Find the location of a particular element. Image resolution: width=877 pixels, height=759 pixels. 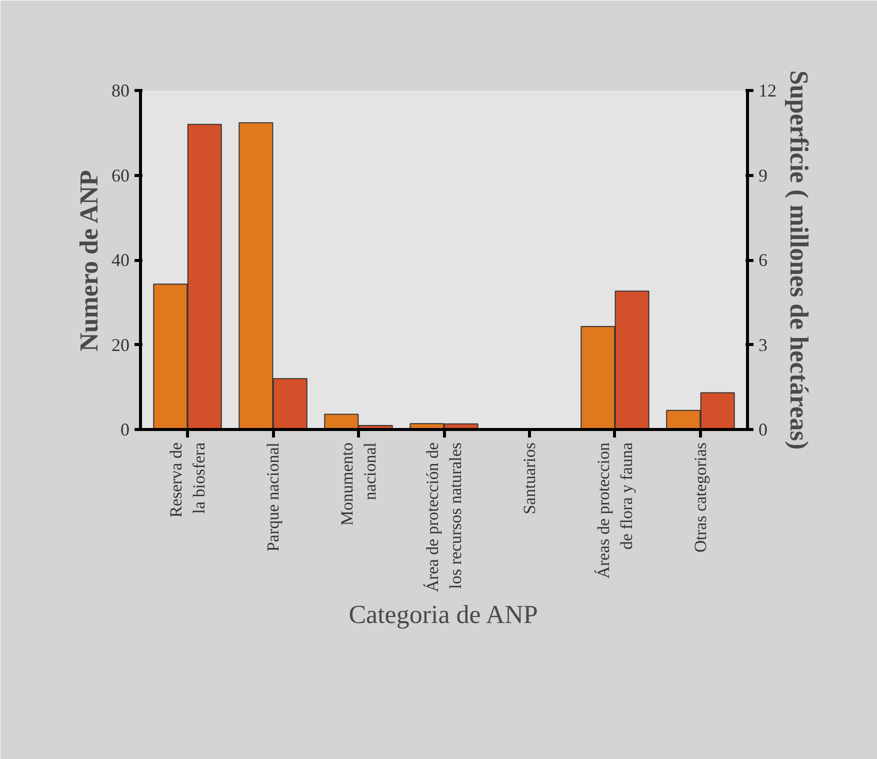

y2-axis-title: Superficie ( millones de hectáreas) is located at coordinates (799, 260).